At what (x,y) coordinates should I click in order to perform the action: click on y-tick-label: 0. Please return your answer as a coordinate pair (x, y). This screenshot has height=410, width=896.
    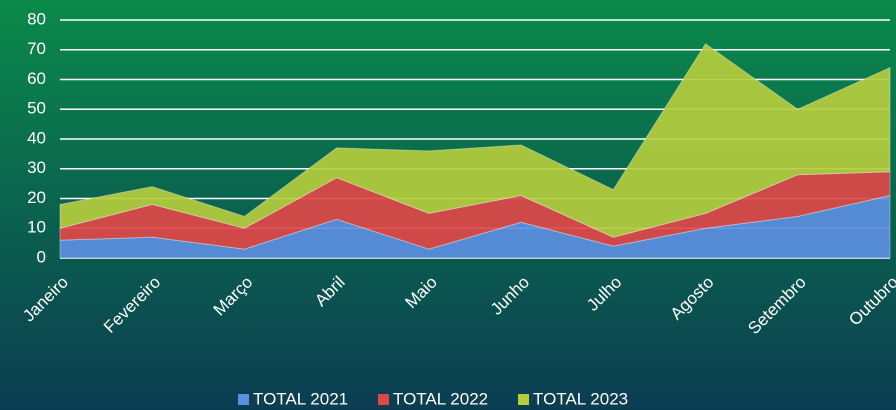
    Looking at the image, I should click on (41, 256).